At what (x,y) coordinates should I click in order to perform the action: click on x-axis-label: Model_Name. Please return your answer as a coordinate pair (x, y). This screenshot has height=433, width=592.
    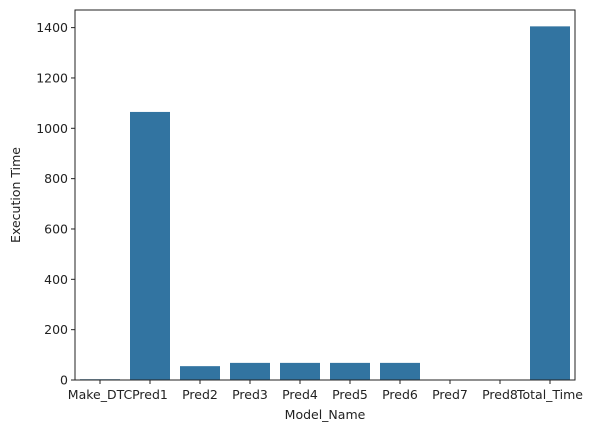
    Looking at the image, I should click on (325, 414).